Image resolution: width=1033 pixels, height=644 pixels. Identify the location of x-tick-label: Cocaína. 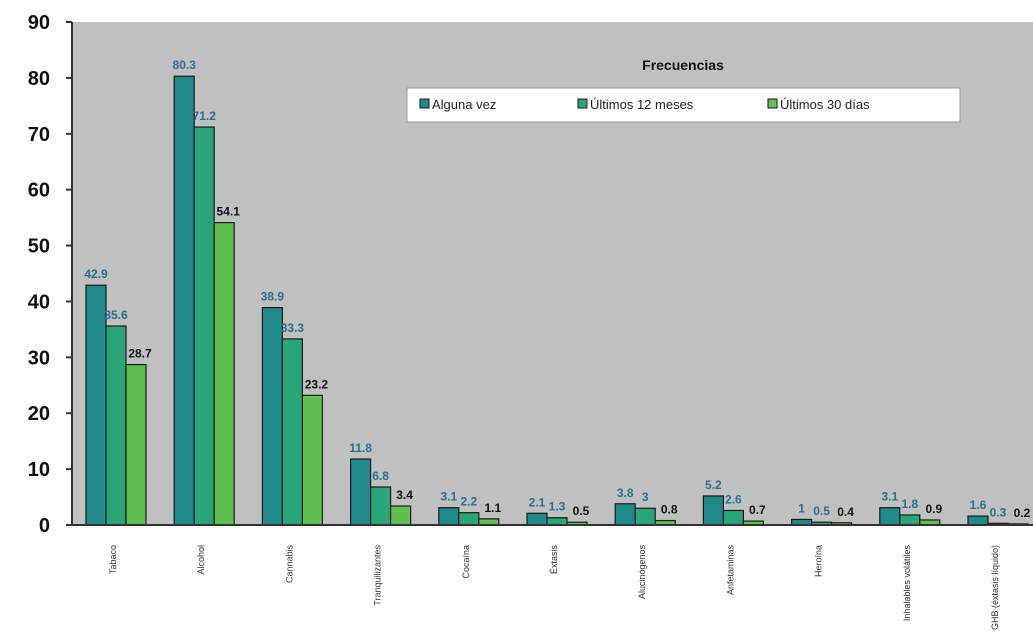
(466, 562).